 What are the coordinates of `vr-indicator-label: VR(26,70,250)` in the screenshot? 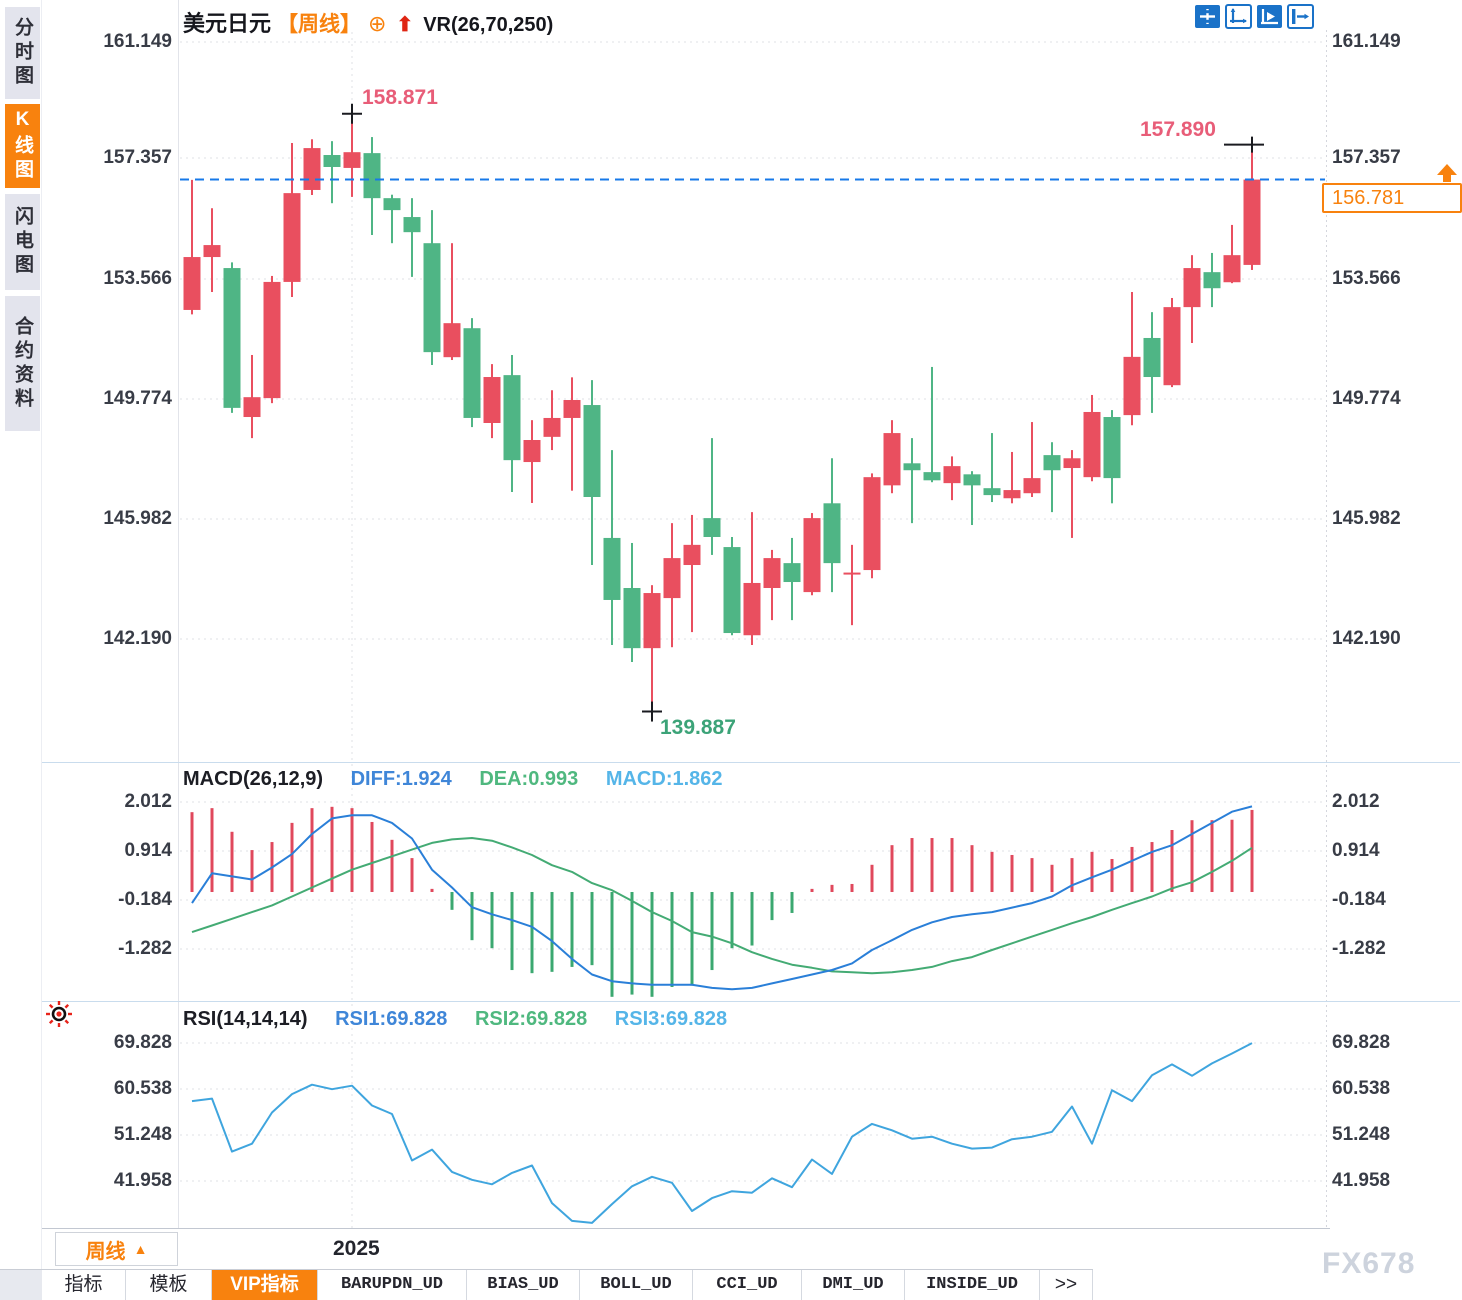 It's located at (488, 25).